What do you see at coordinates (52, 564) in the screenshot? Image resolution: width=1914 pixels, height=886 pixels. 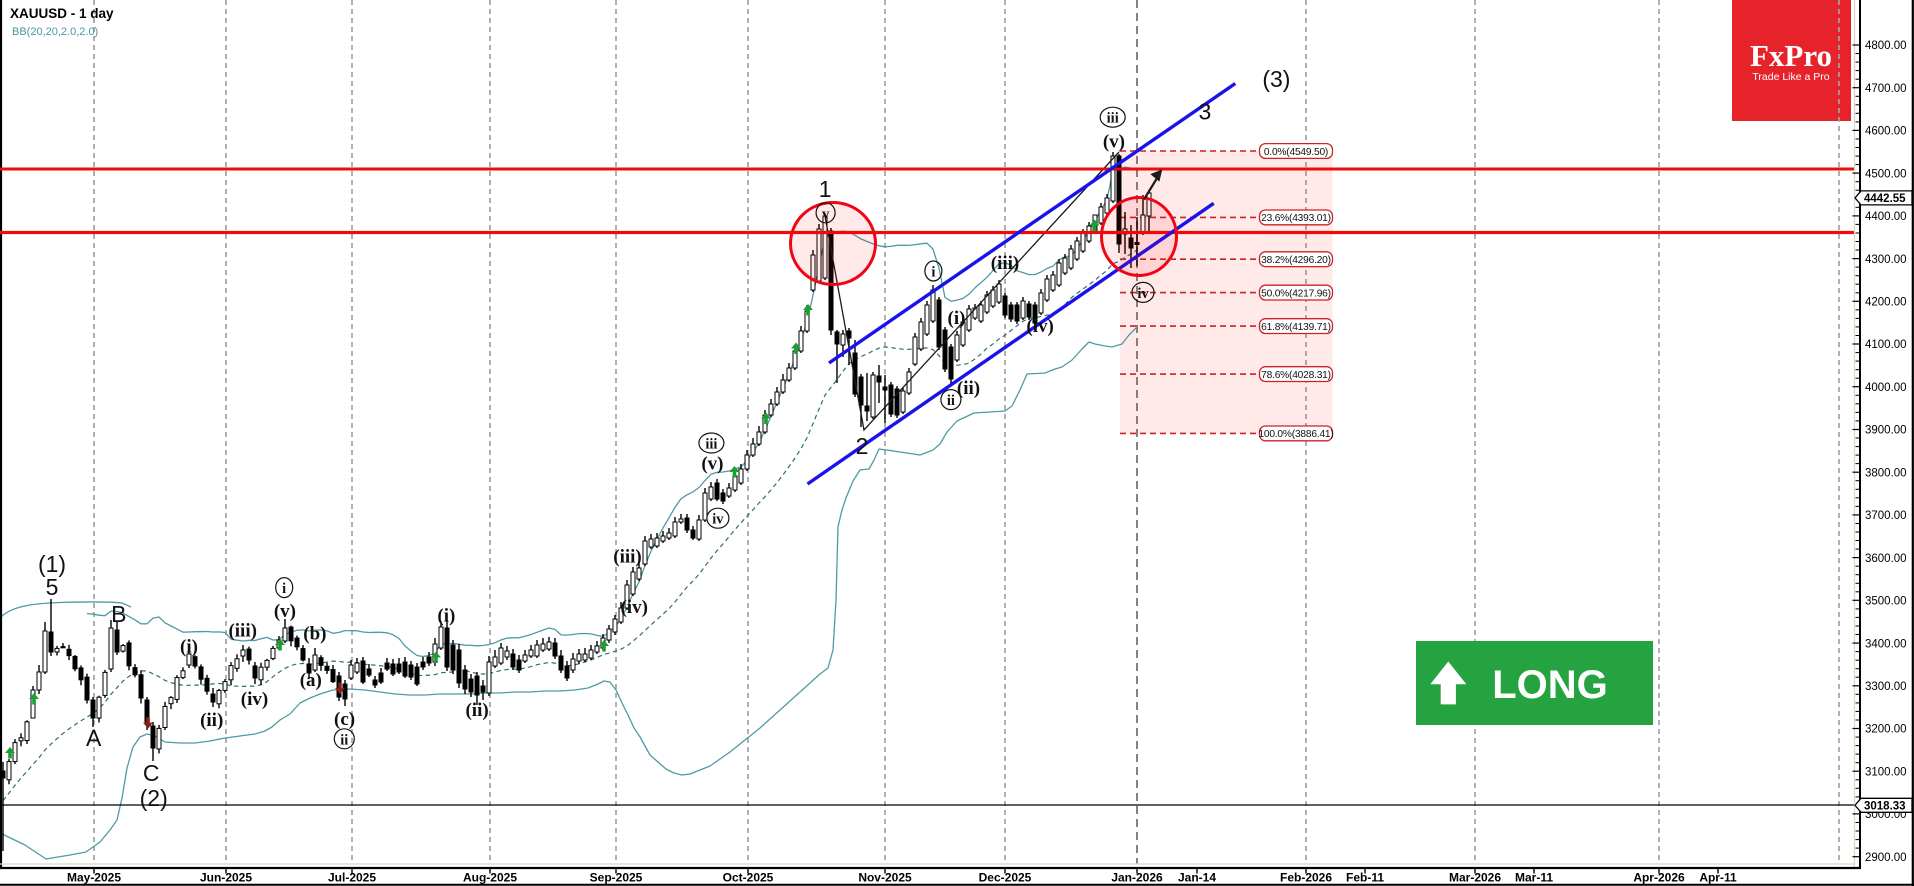 I see `svg-text: (1)` at bounding box center [52, 564].